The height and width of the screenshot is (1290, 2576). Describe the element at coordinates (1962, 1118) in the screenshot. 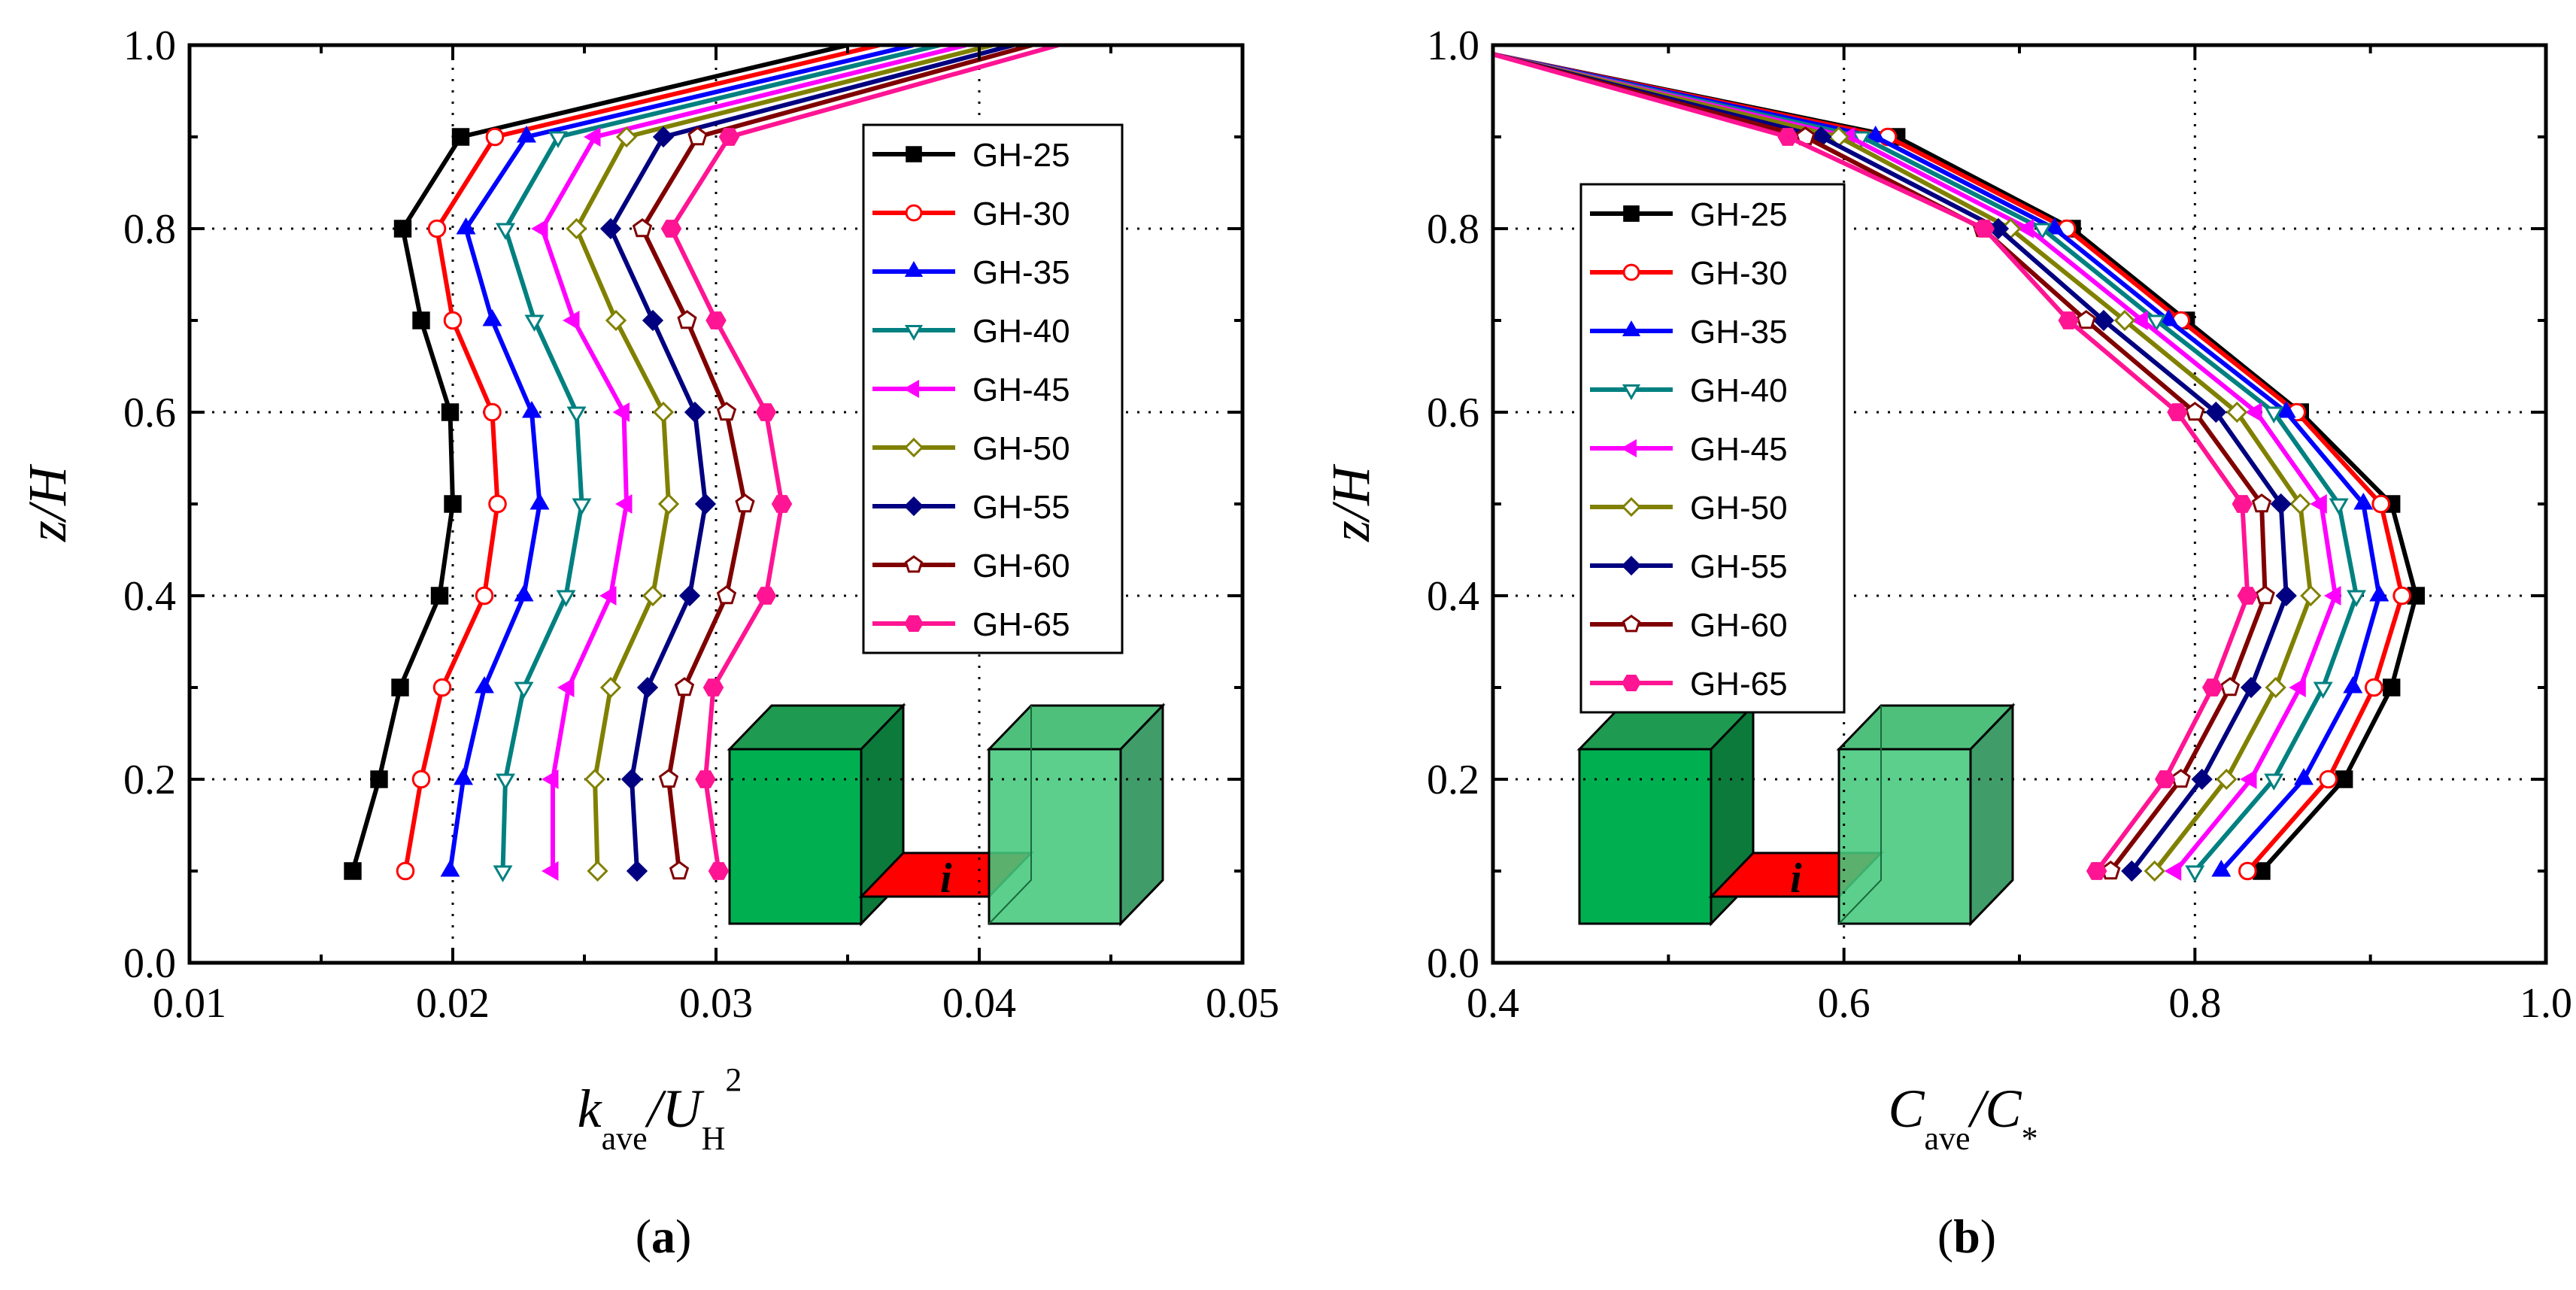

I see `x-axis-label: Cave/C*` at that location.